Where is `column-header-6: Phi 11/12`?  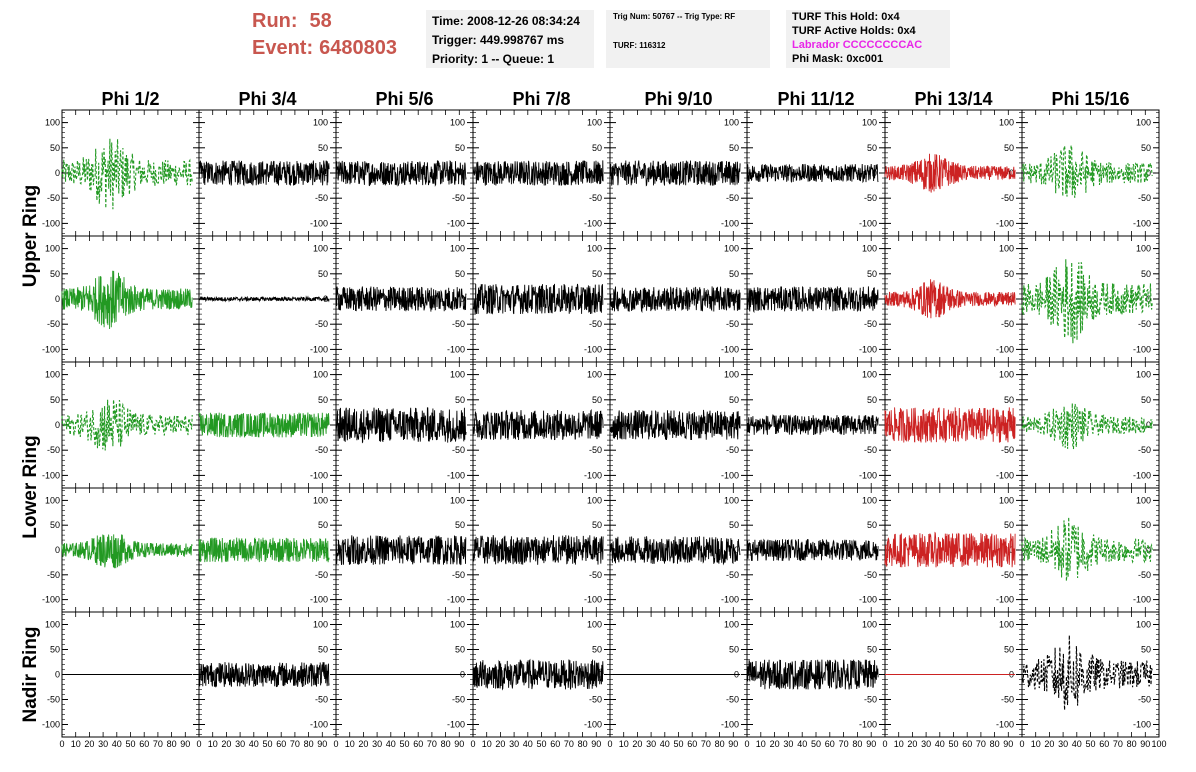
column-header-6: Phi 11/12 is located at coordinates (815, 99).